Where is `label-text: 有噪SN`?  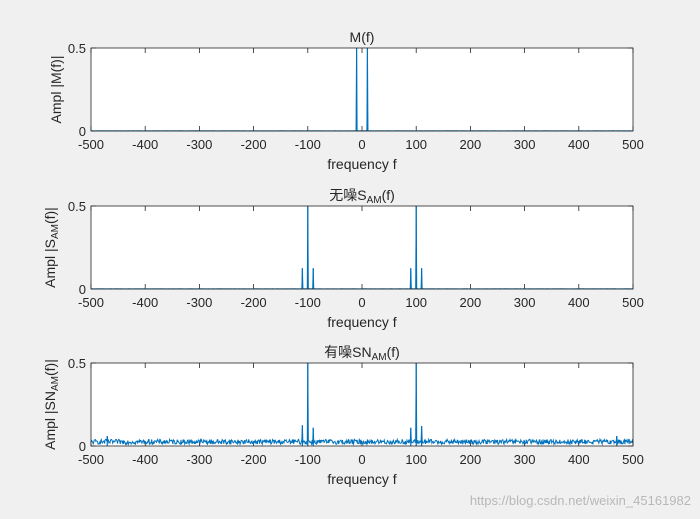 label-text: 有噪SN is located at coordinates (347, 352).